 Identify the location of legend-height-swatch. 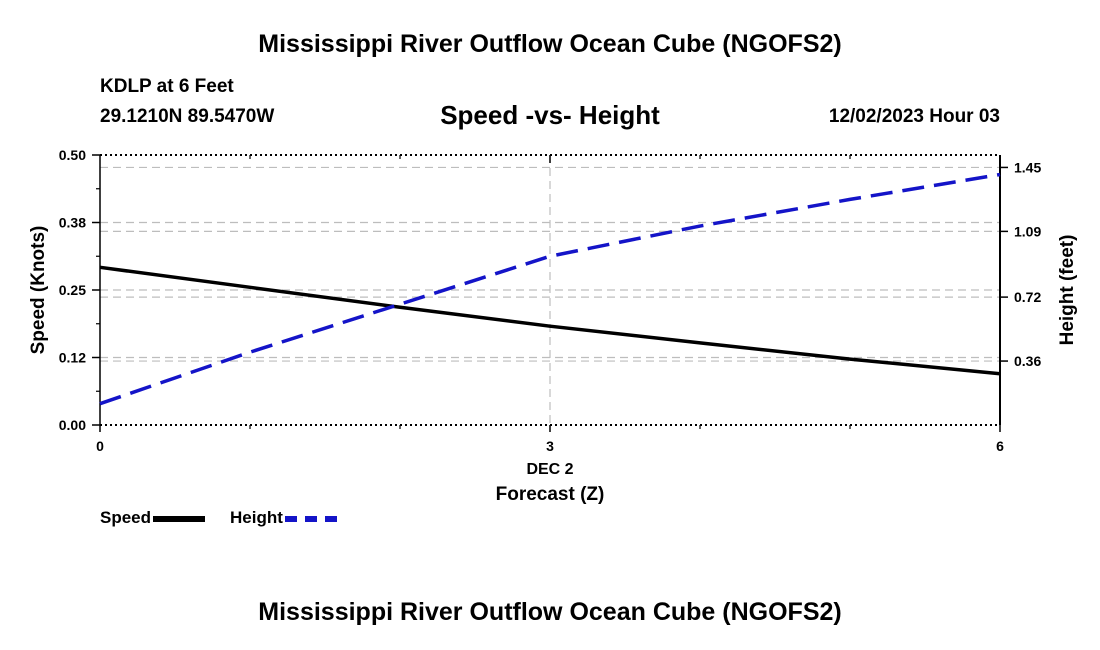
(310, 518).